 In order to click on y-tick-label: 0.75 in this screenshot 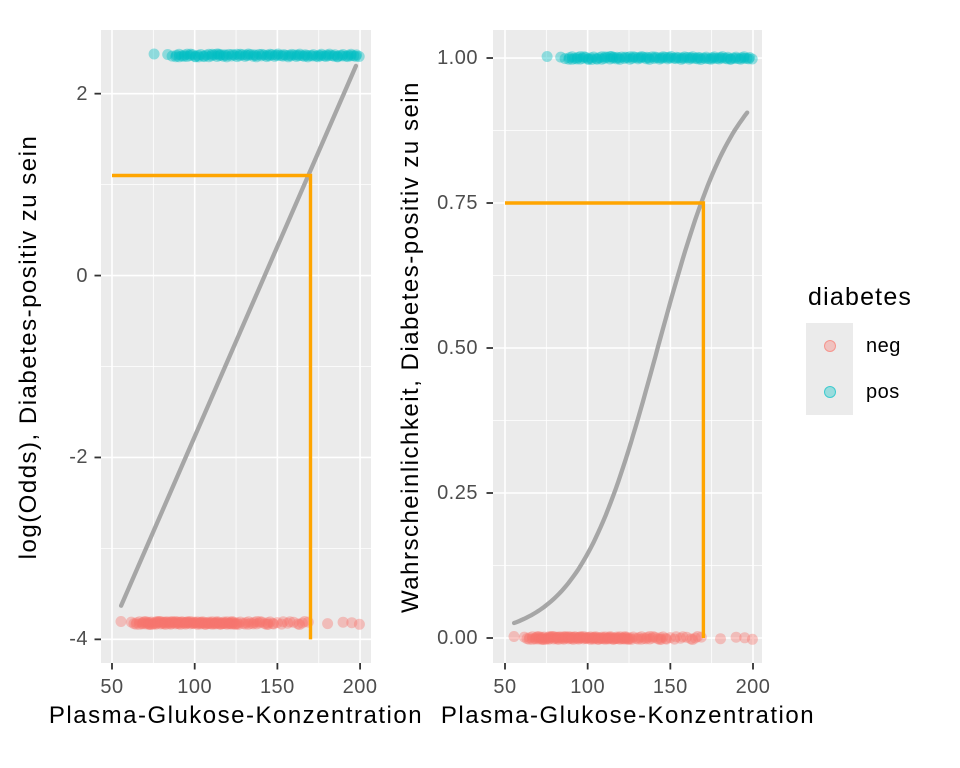, I will do `click(457, 203)`.